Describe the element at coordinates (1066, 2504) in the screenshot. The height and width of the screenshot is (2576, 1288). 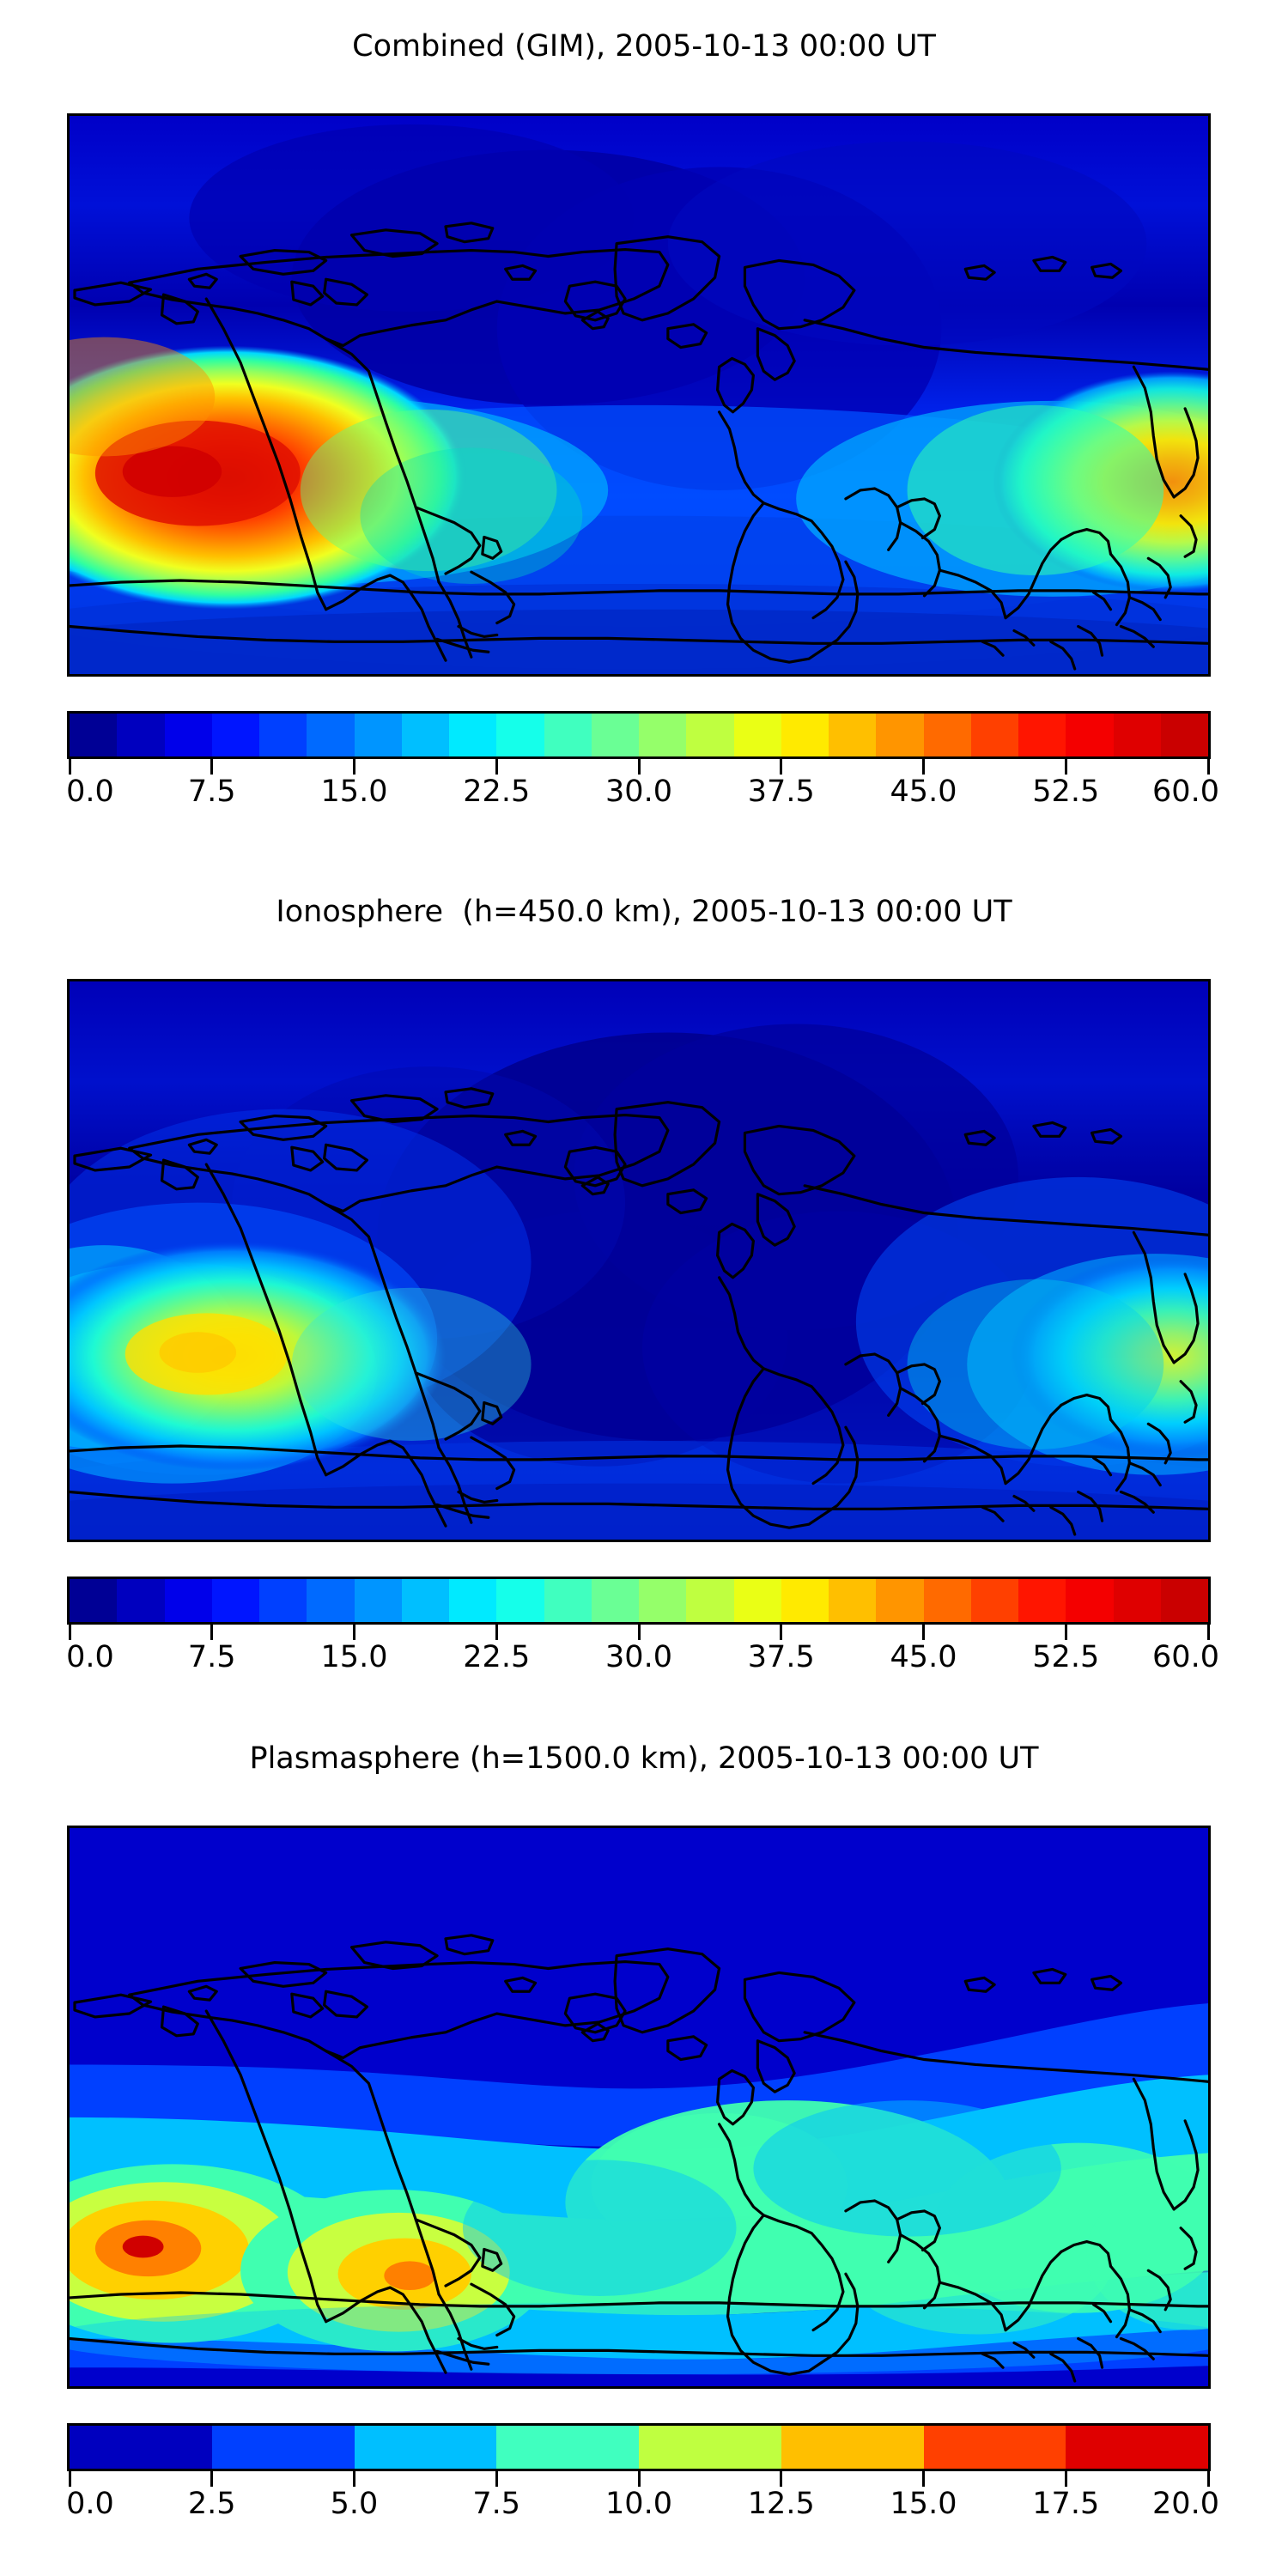
I see `colorbar-tick-label: 17.5` at that location.